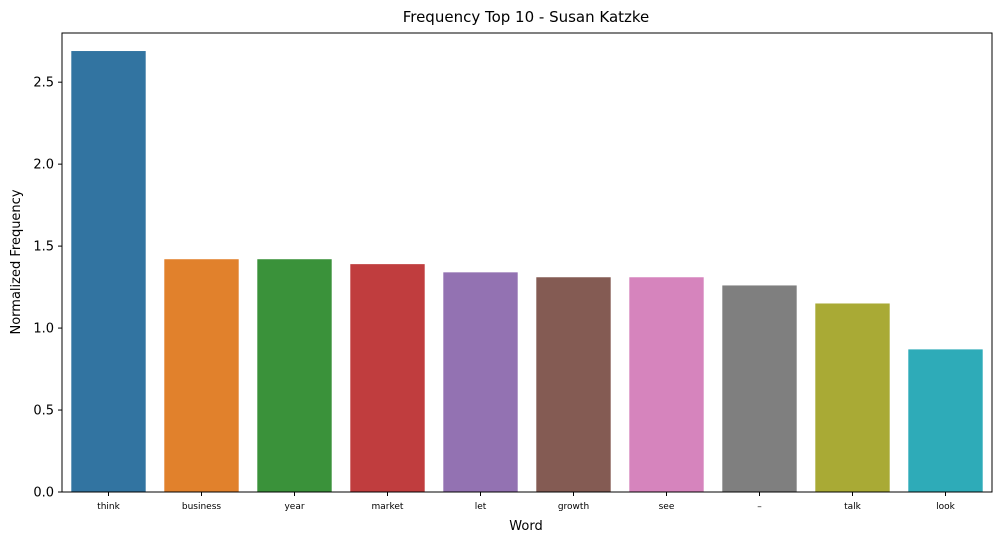  I want to click on x-tick-label: business, so click(202, 507).